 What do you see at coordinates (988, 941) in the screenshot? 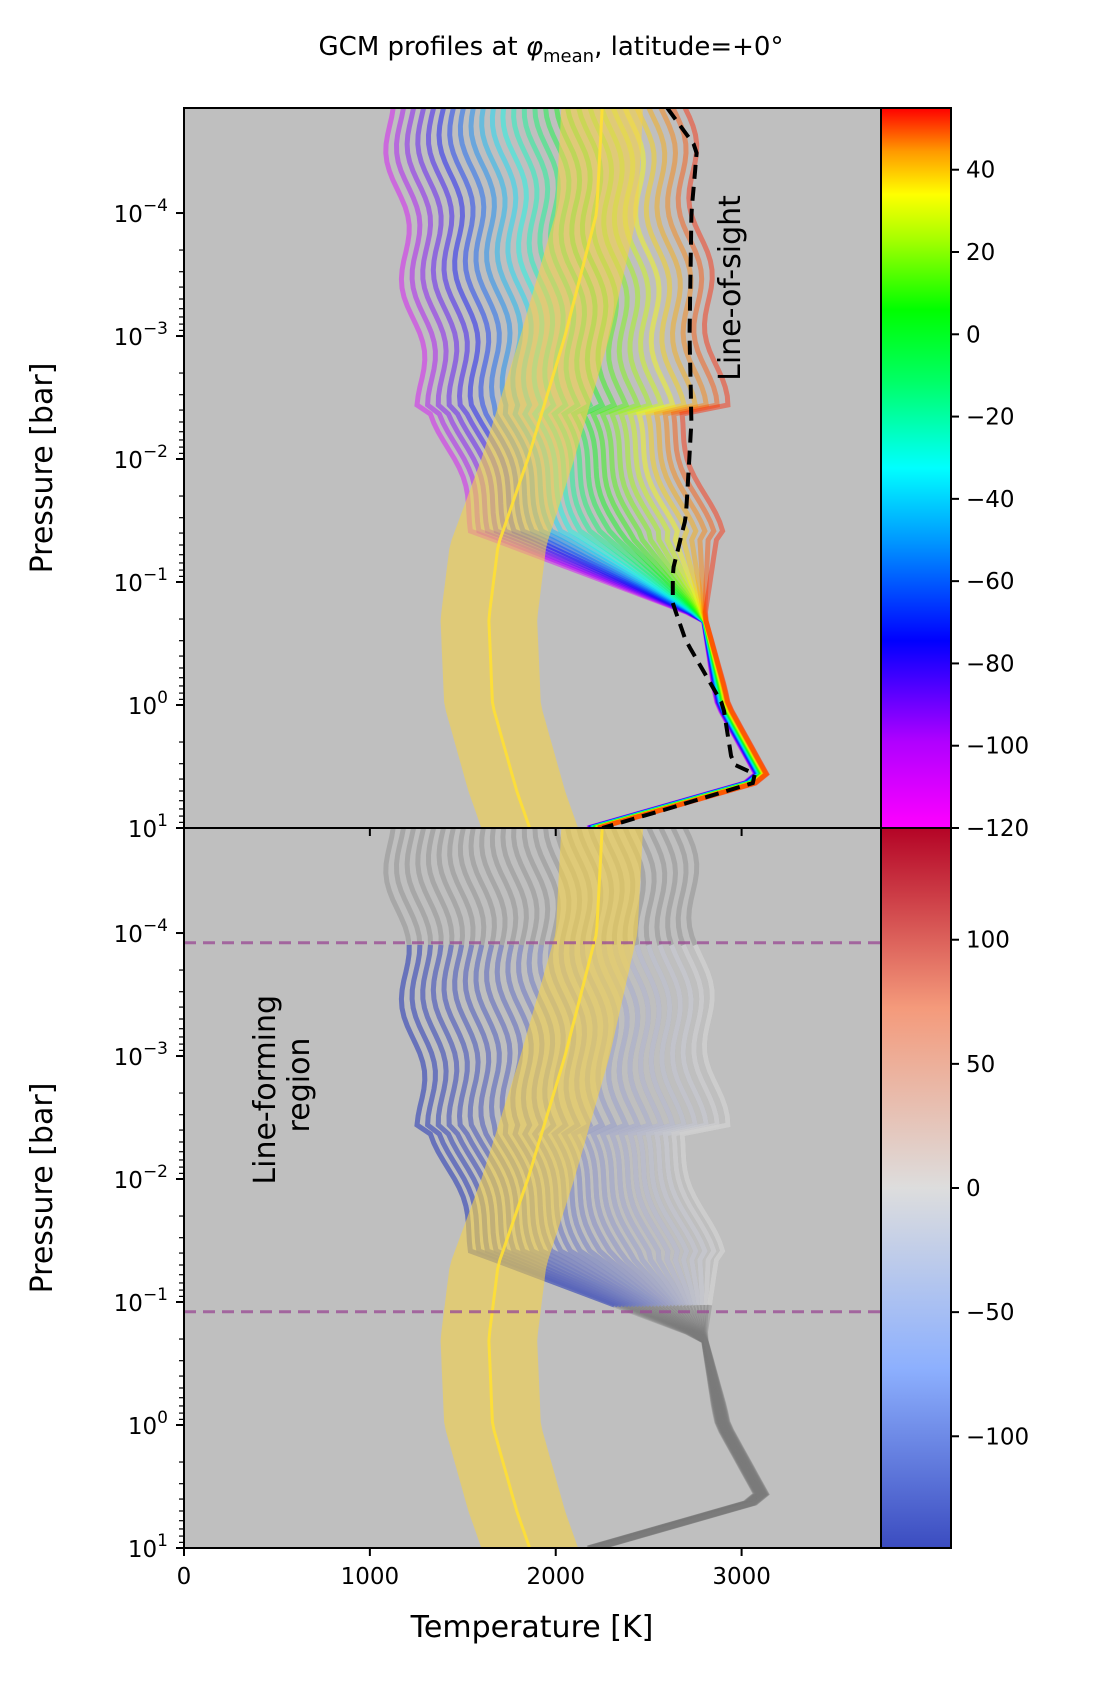
I see `colorbar-tick-label: 100` at bounding box center [988, 941].